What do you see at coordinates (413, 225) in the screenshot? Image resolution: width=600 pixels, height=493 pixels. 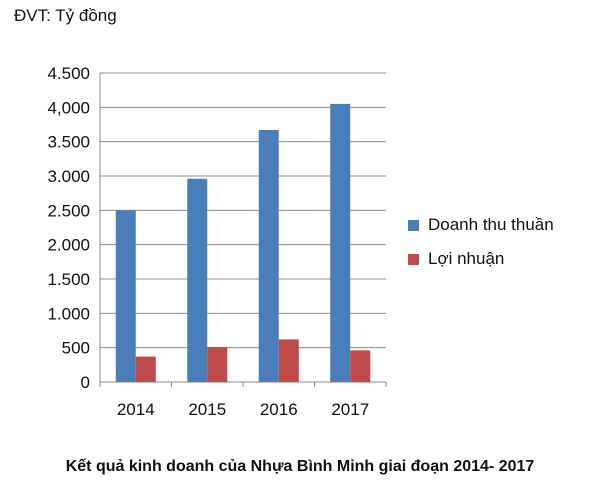 I see `legend-swatch-revenue` at bounding box center [413, 225].